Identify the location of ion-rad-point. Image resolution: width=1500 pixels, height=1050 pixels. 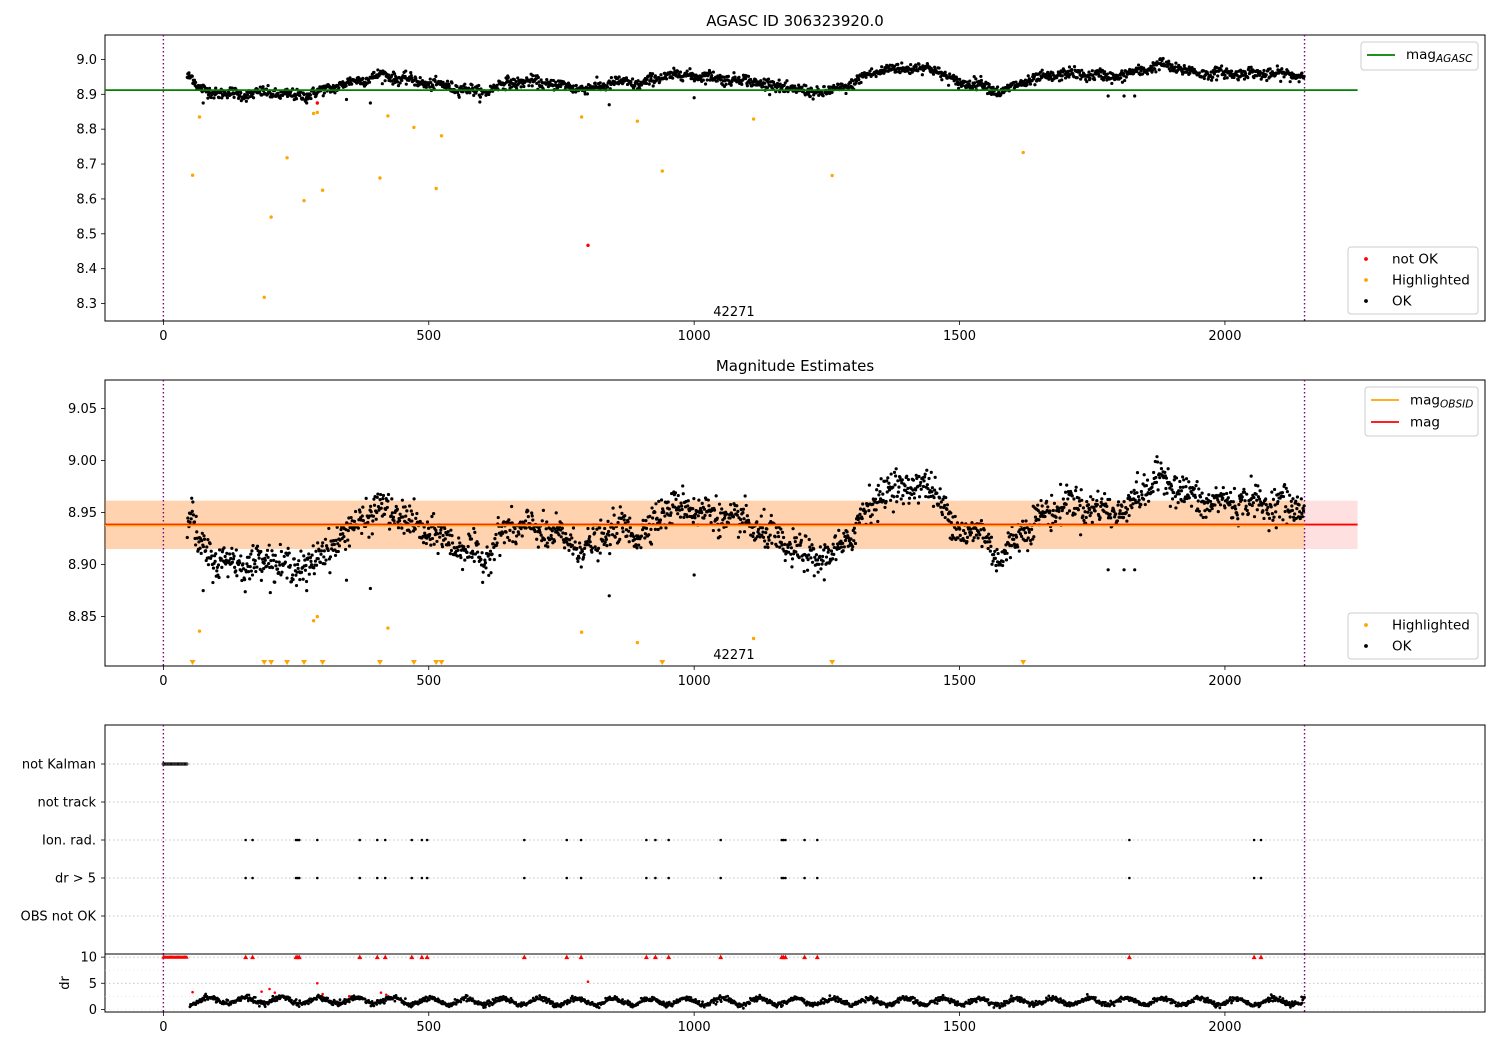
(385, 840).